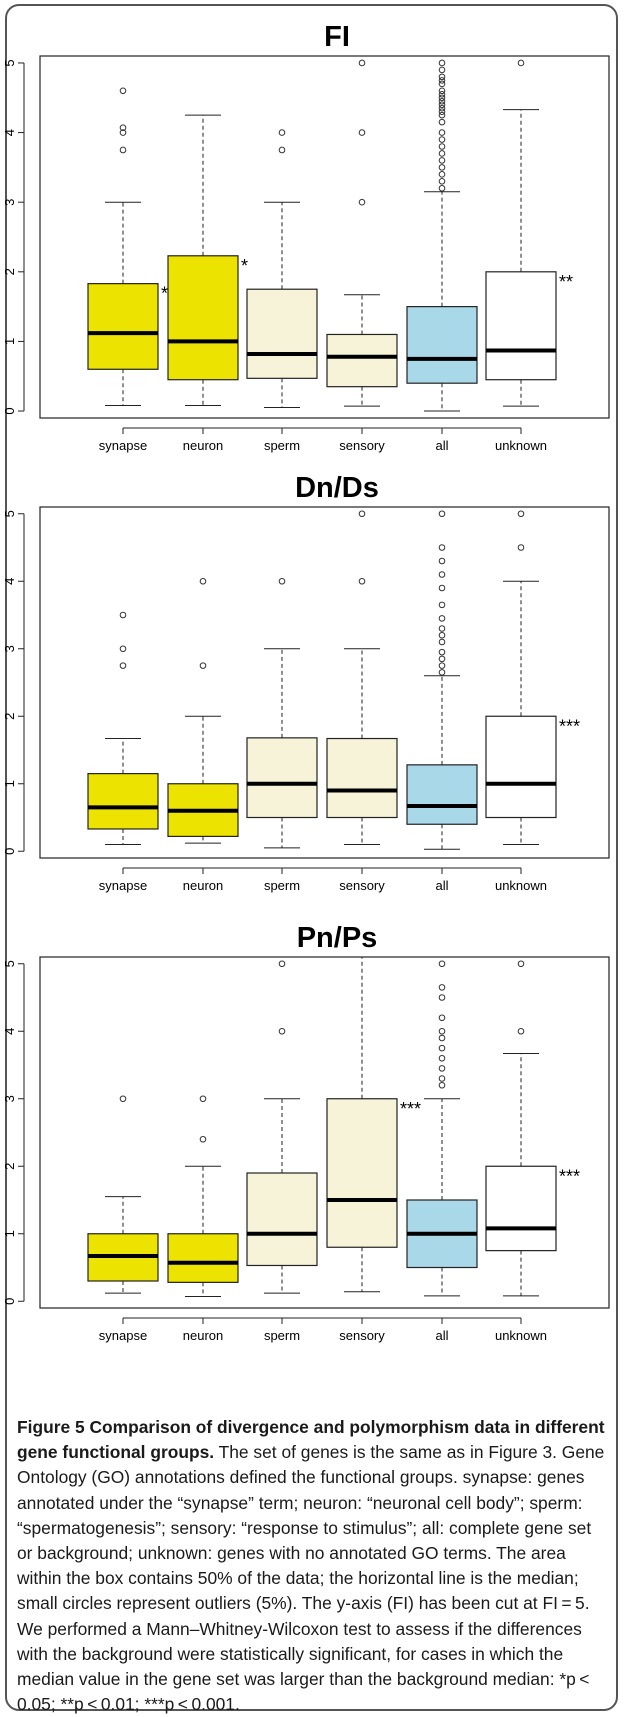 The height and width of the screenshot is (1717, 625). Describe the element at coordinates (9, 1233) in the screenshot. I see `y-tick-label: 1` at that location.